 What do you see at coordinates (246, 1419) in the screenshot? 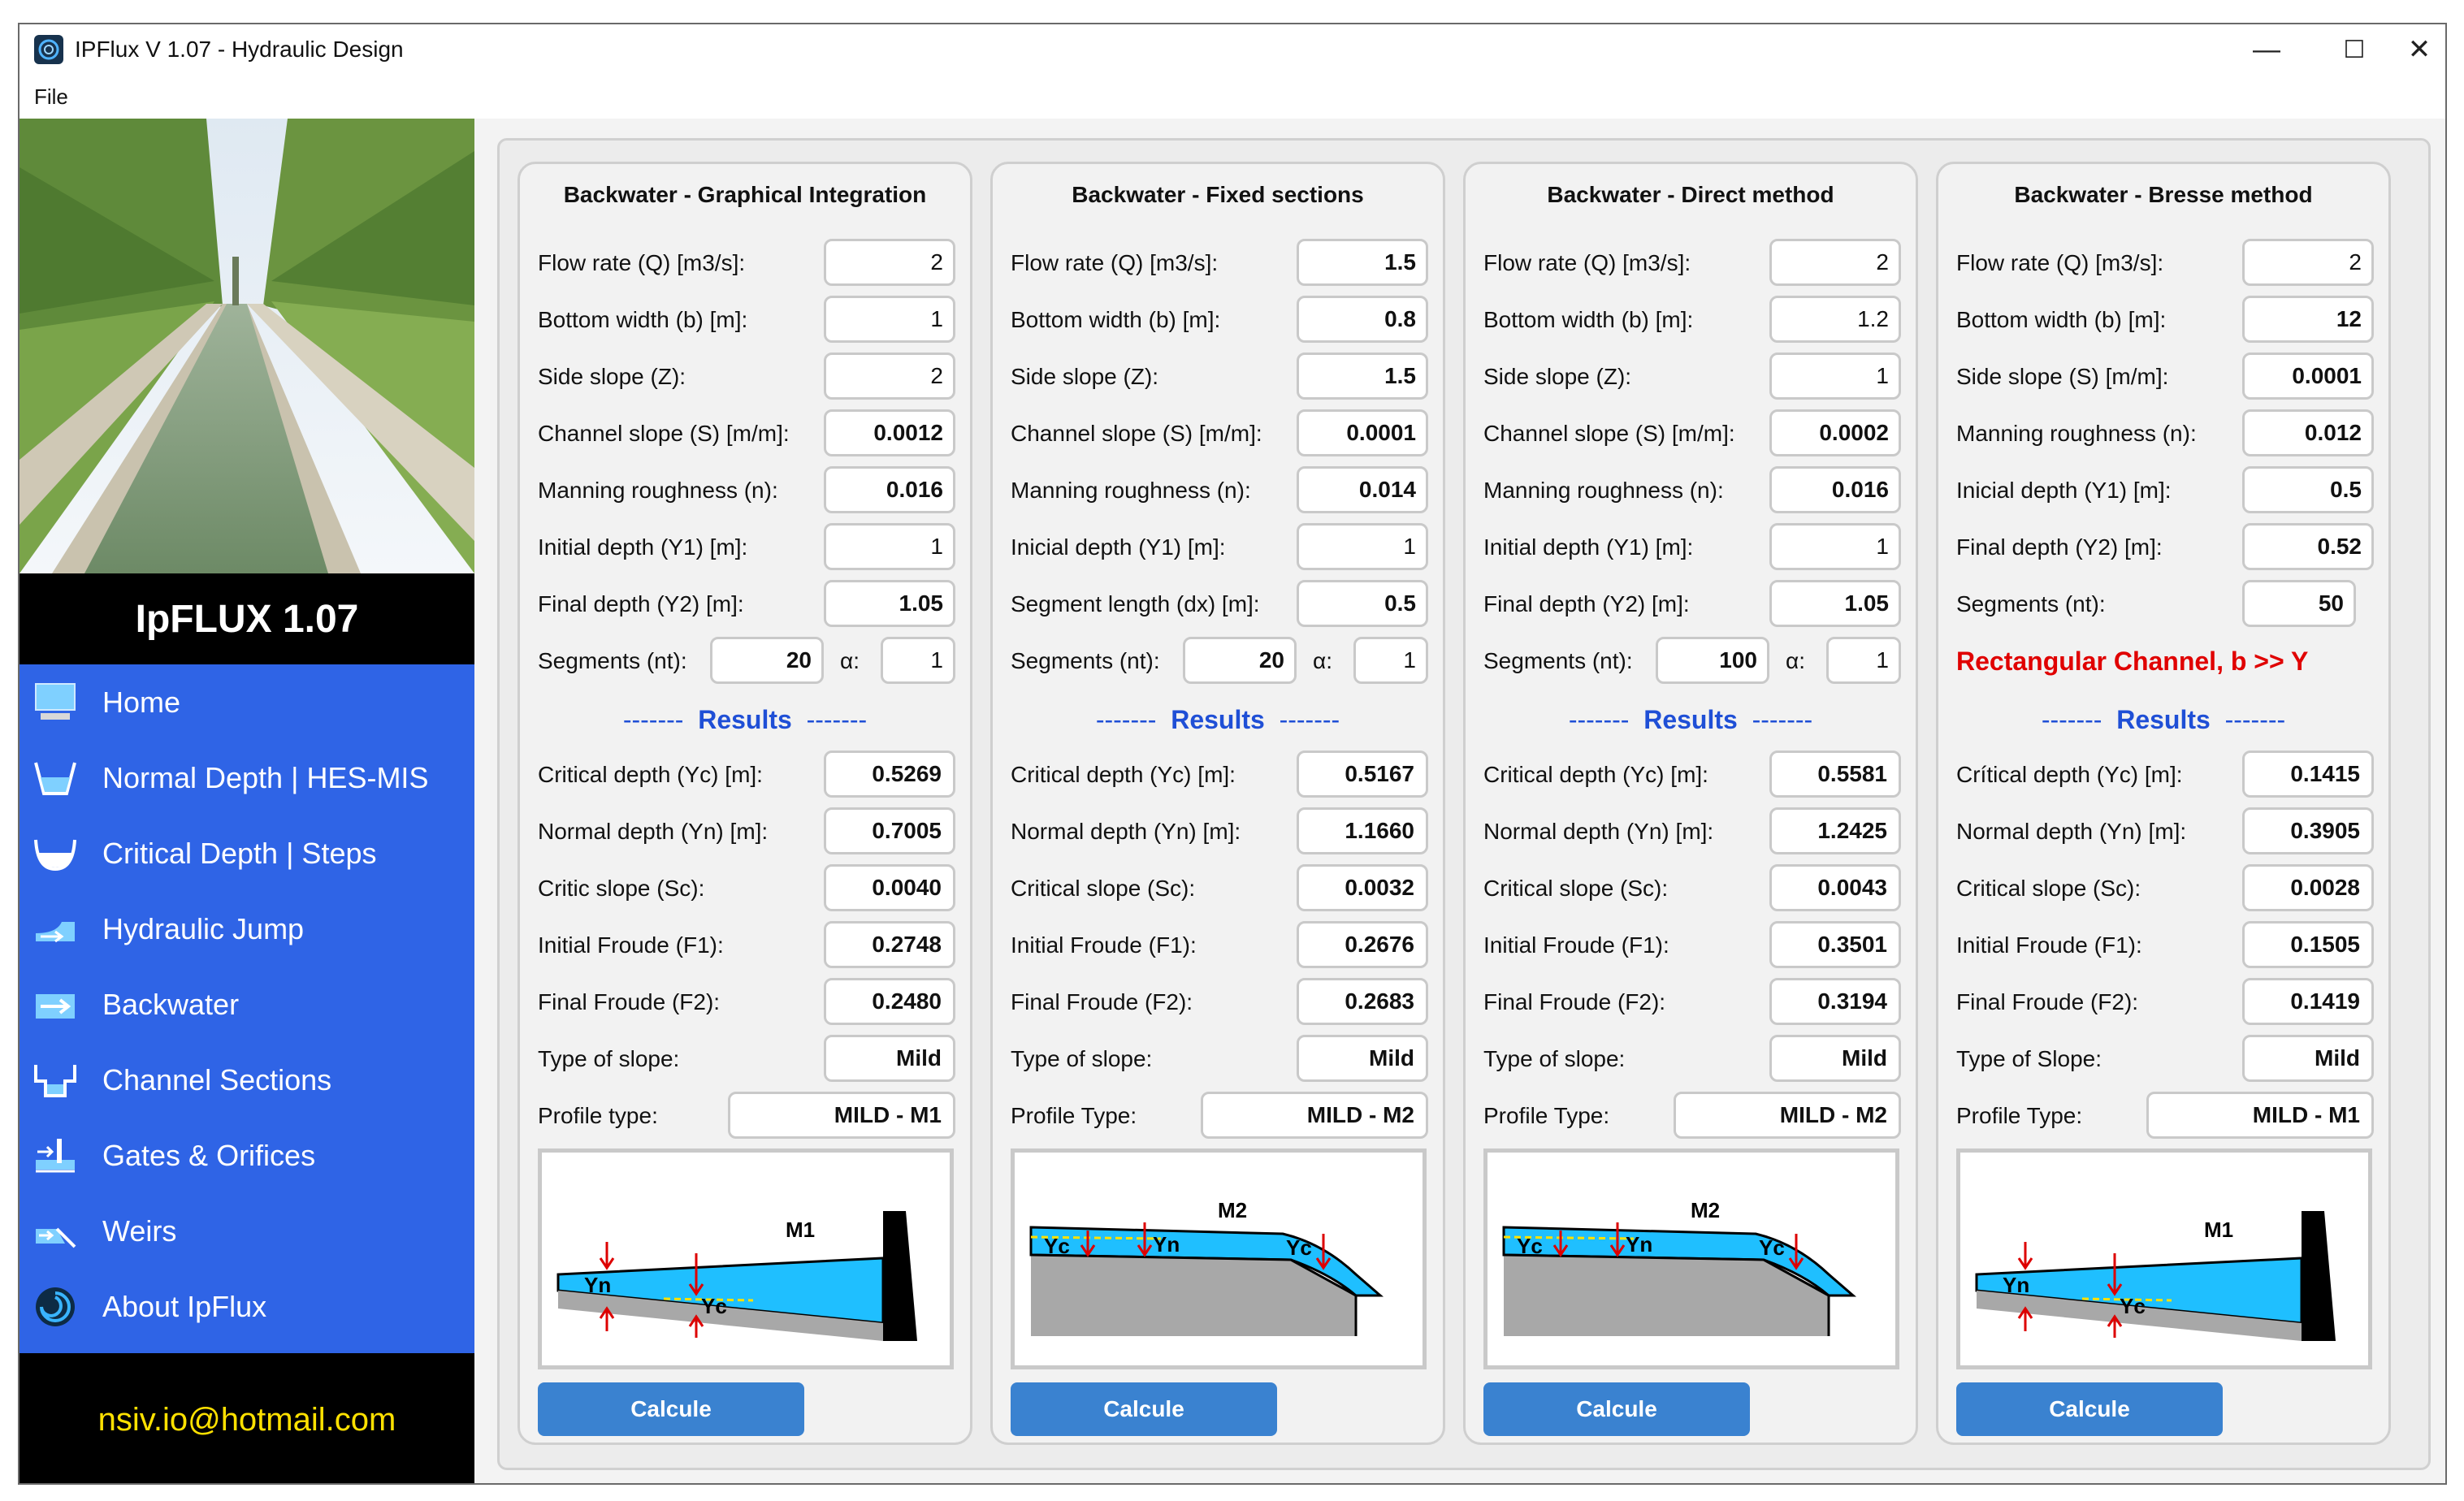
I see `contact-email: nsiv.io@hotmail.com` at bounding box center [246, 1419].